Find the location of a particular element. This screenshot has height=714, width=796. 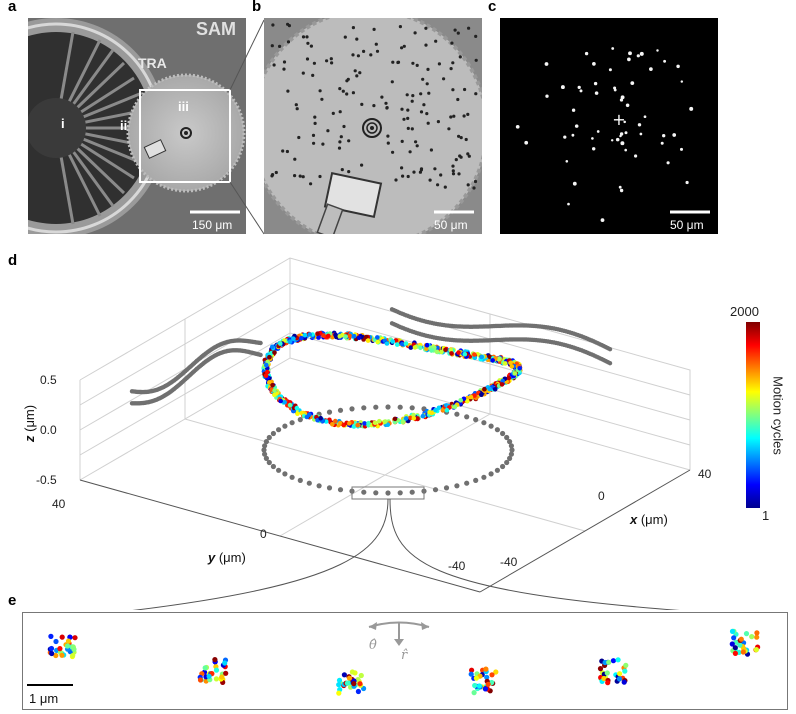

label-tra: TRA is located at coordinates (152, 63).